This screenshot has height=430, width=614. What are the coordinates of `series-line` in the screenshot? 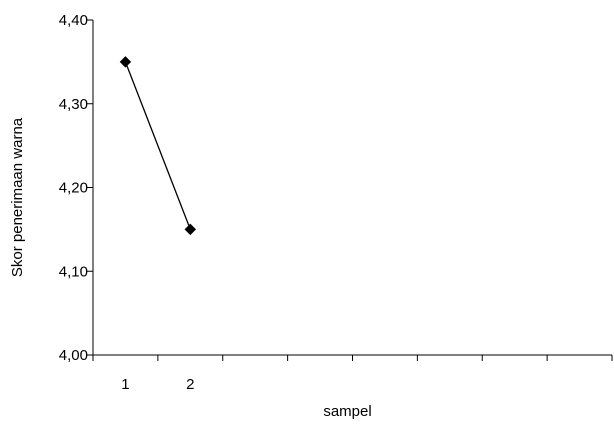 It's located at (157, 145).